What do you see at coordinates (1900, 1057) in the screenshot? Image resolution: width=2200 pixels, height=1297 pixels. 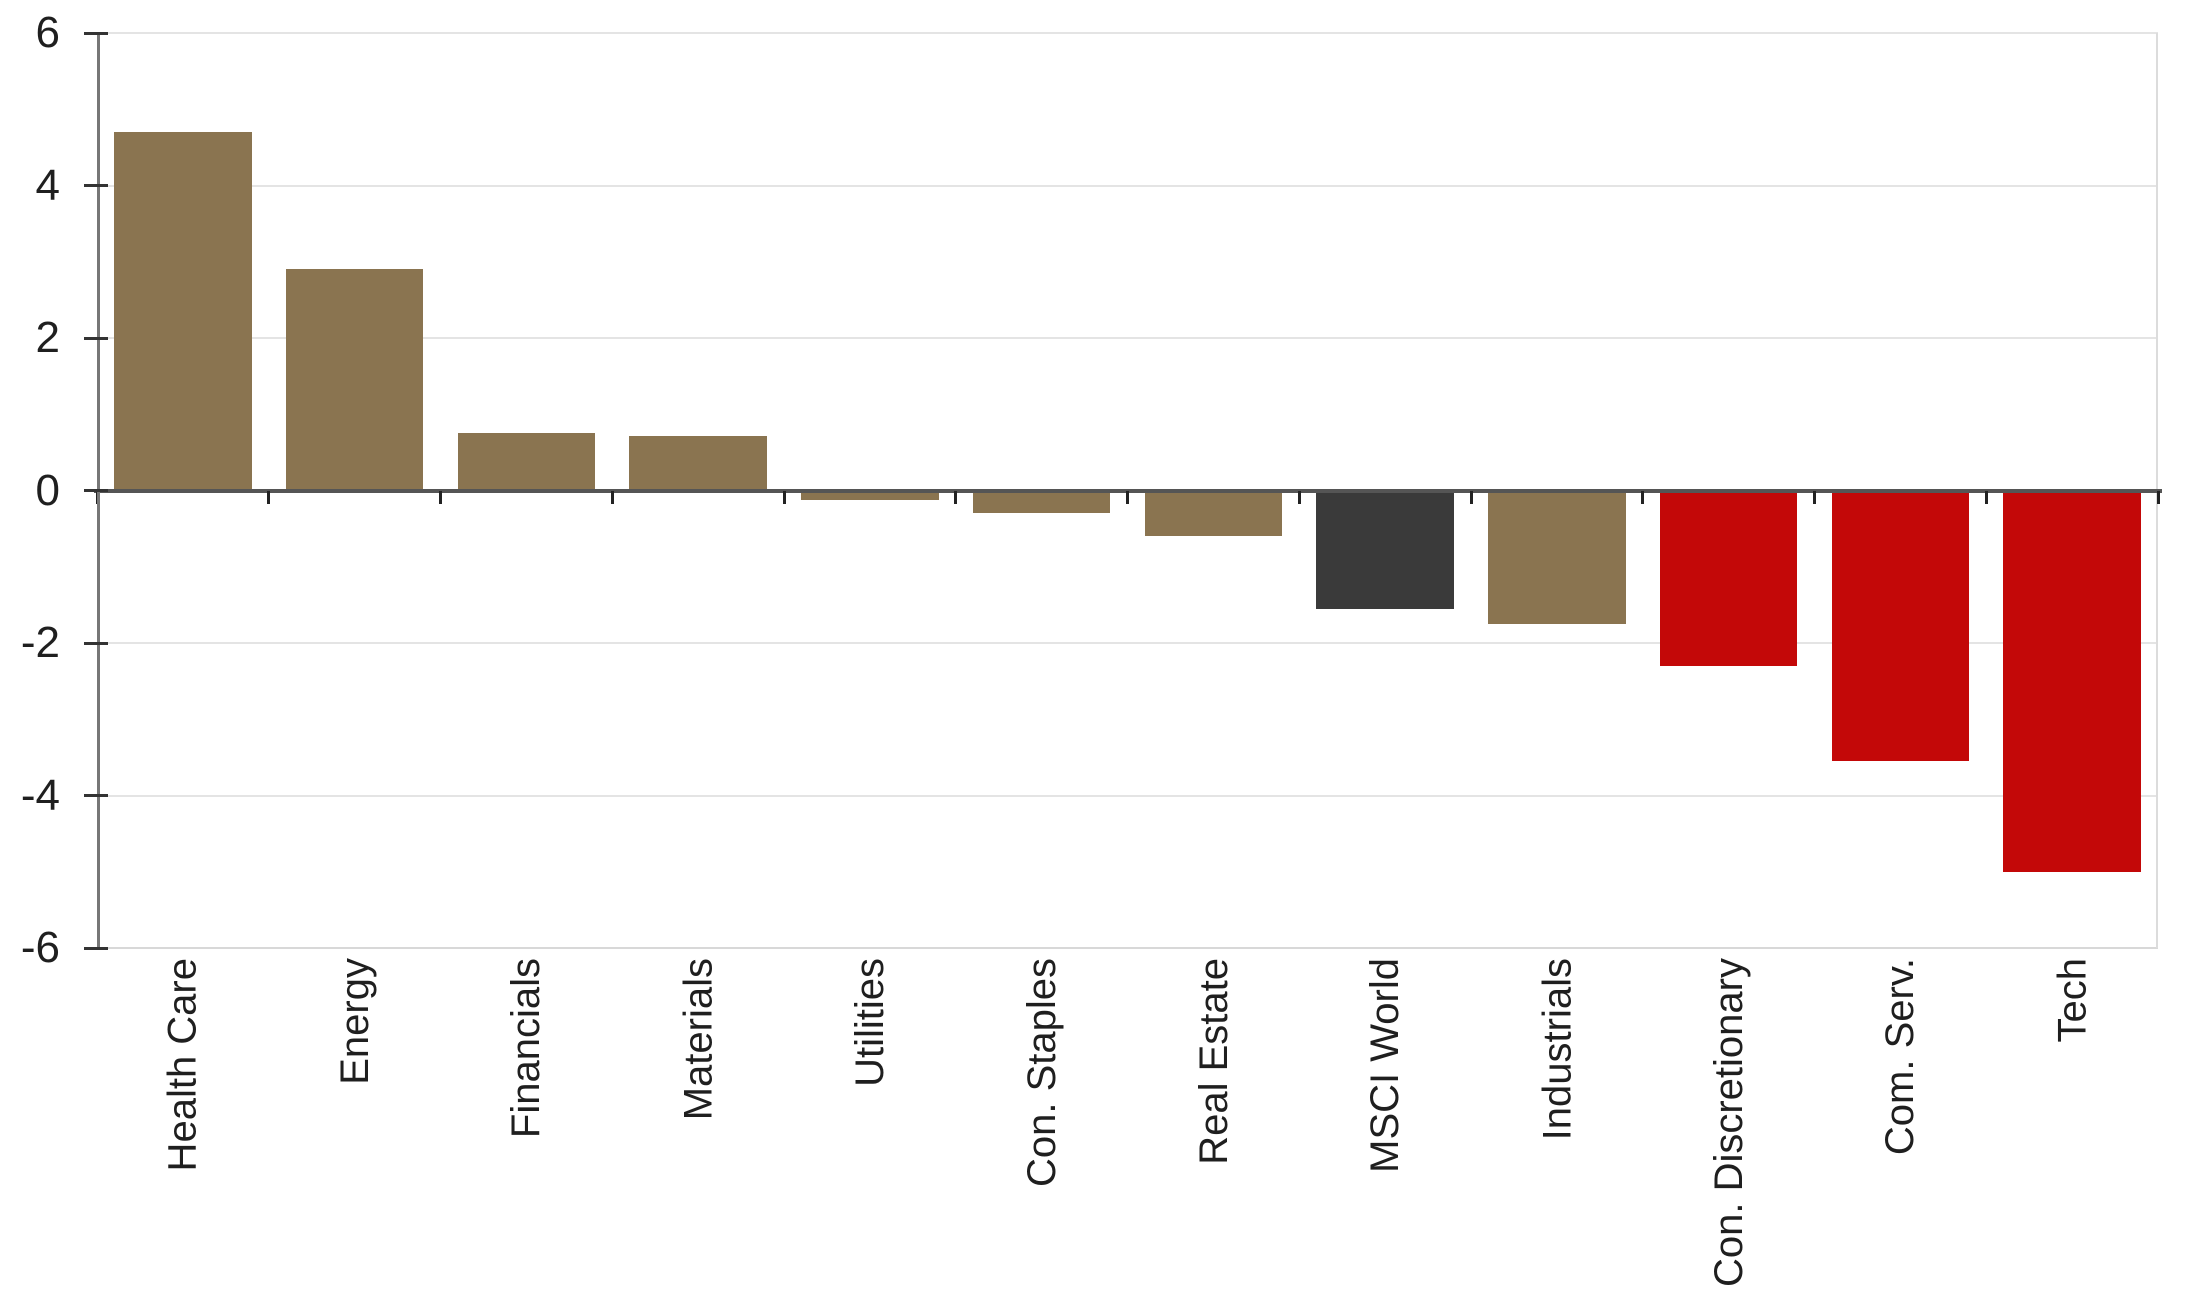 I see `x-axis-label-com-serv: Com. Serv.` at bounding box center [1900, 1057].